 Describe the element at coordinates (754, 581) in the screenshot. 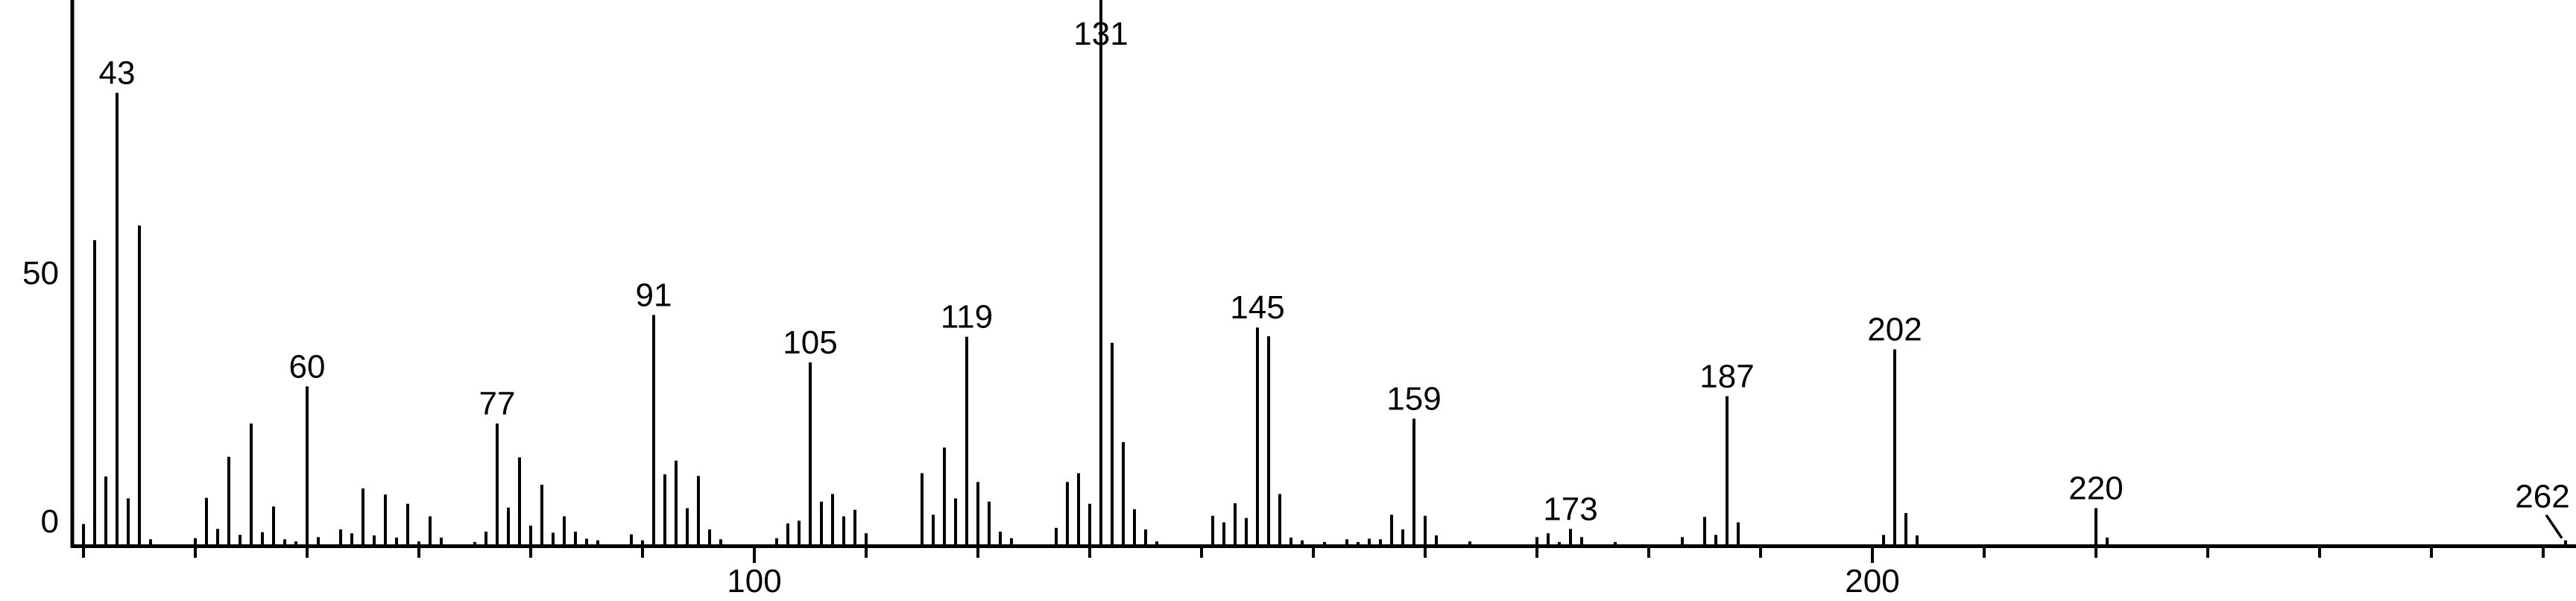

I see `x-axis-label-100: 100` at that location.